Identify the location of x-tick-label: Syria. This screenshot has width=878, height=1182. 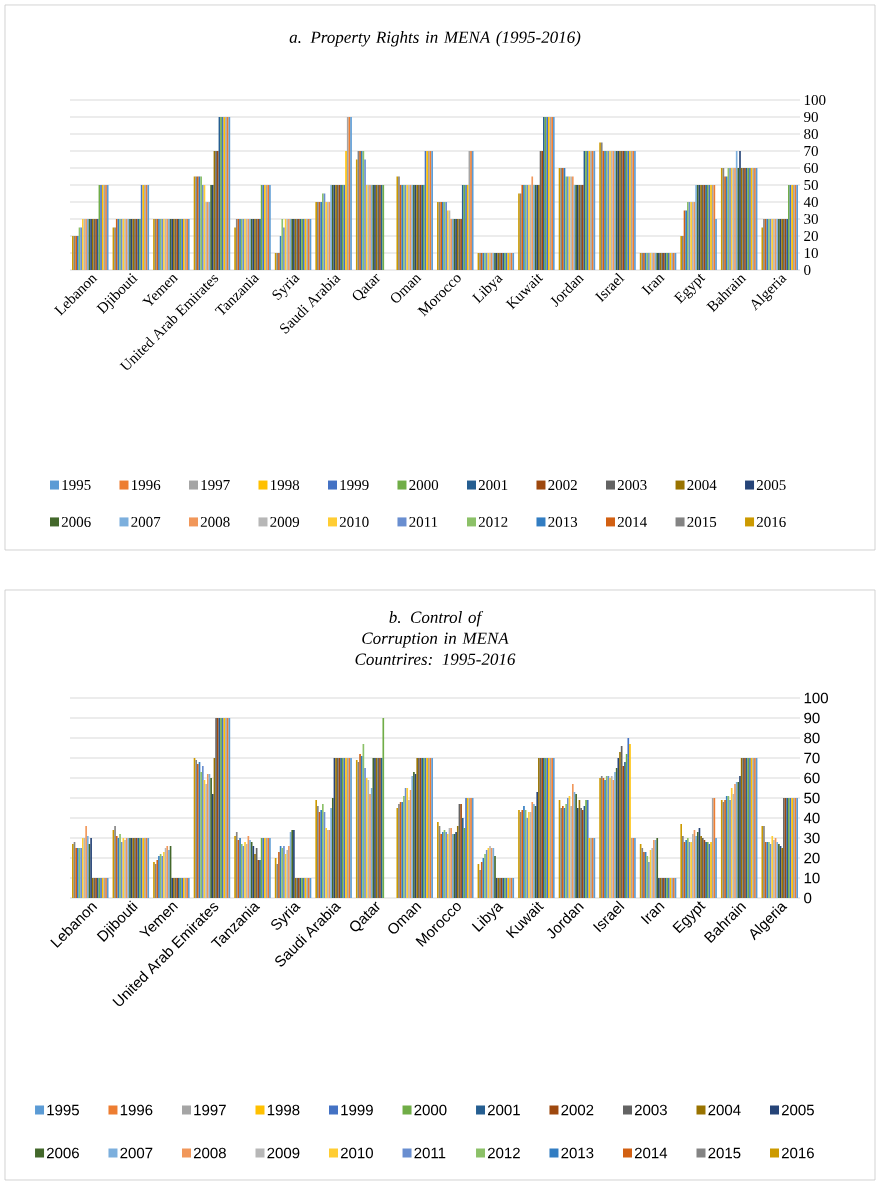
(286, 288).